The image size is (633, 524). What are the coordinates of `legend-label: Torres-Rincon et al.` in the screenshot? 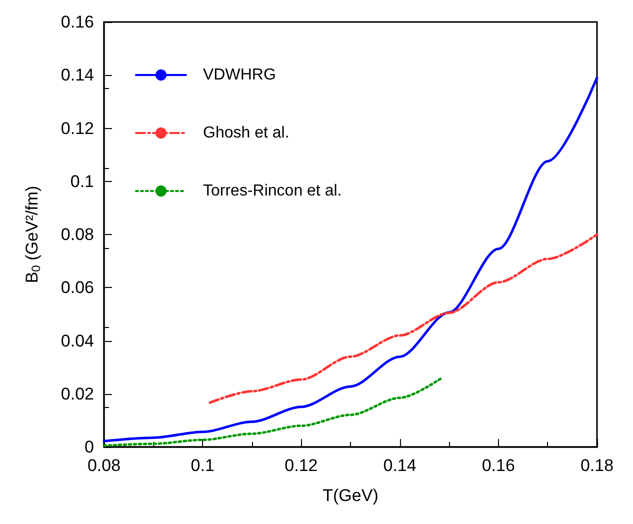 It's located at (272, 191).